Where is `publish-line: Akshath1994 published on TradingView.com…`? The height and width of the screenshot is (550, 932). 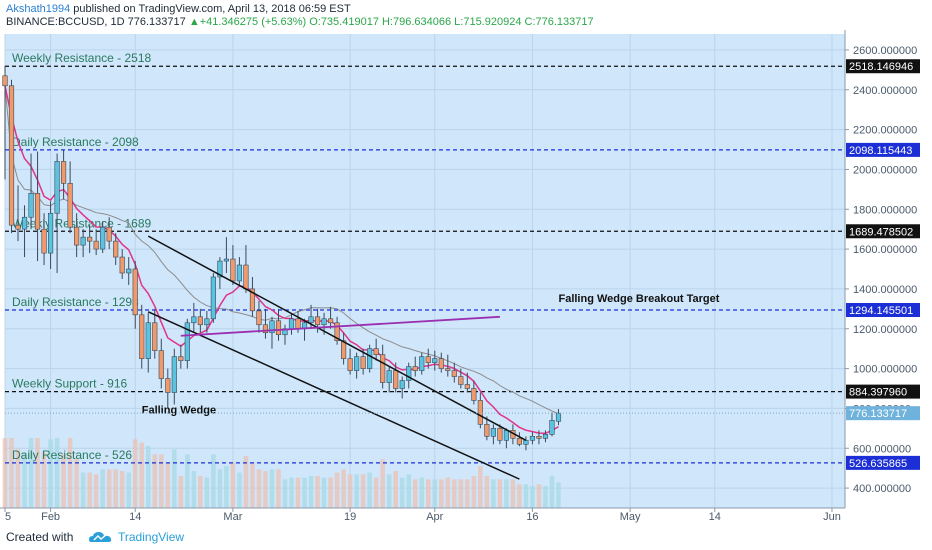
publish-line: Akshath1994 published on TradingView.com… is located at coordinates (178, 9).